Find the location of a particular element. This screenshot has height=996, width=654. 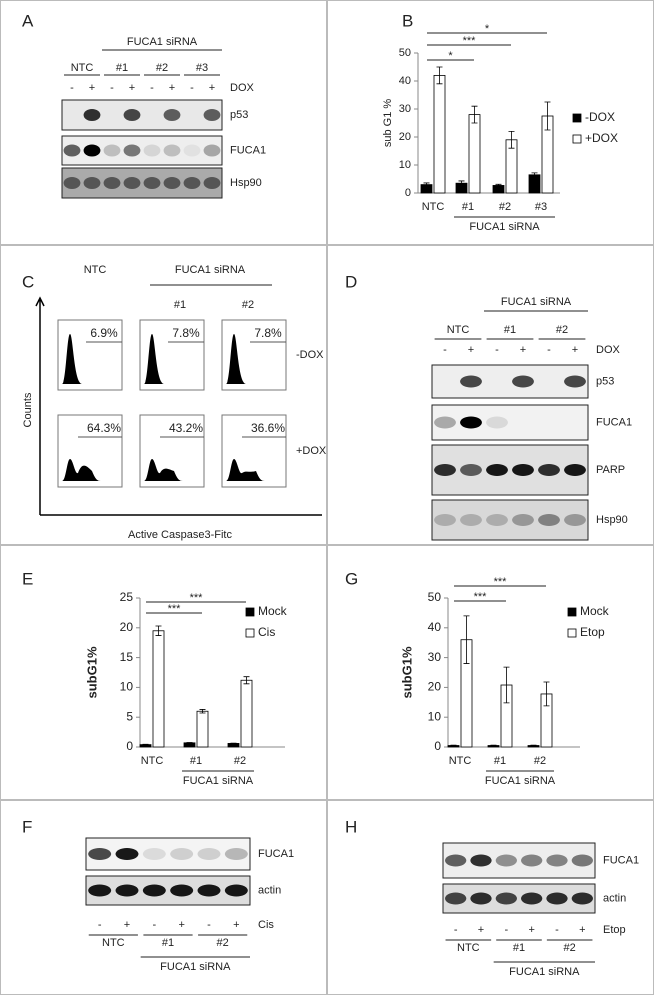

significance: * is located at coordinates (450, 56).